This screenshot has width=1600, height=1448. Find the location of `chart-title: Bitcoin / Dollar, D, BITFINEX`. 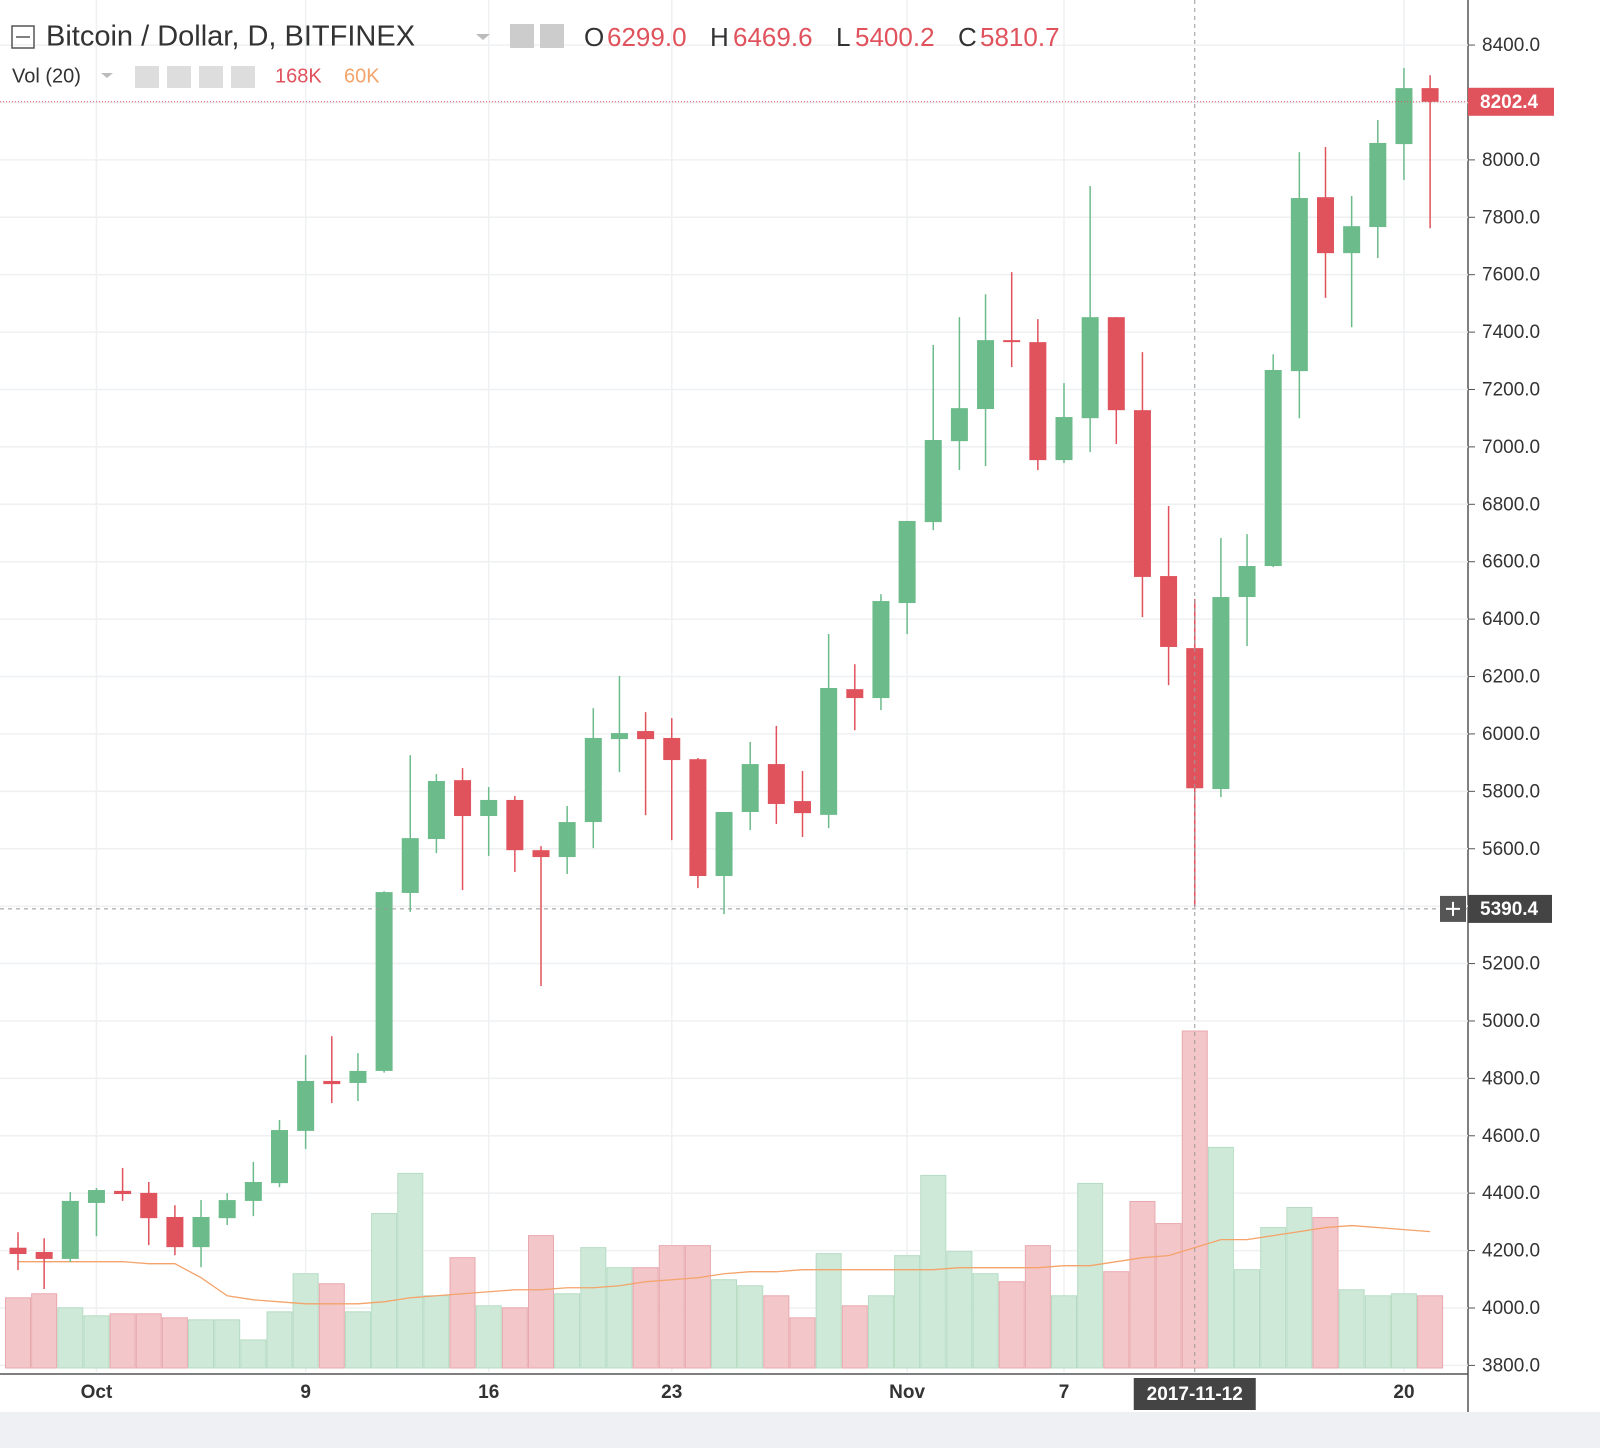

chart-title: Bitcoin / Dollar, D, BITFINEX is located at coordinates (230, 37).